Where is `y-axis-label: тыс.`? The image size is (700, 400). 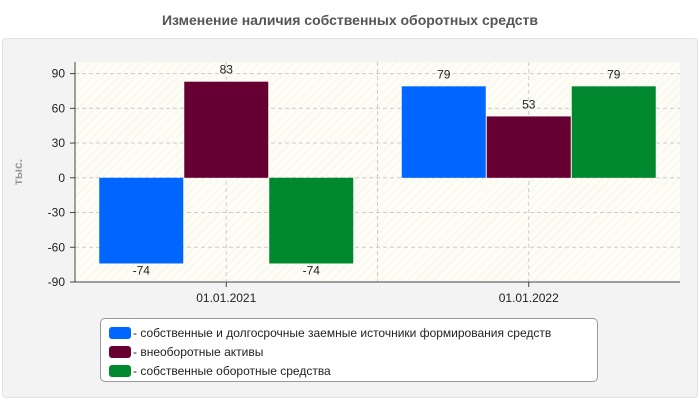
y-axis-label: тыс. is located at coordinates (18, 172).